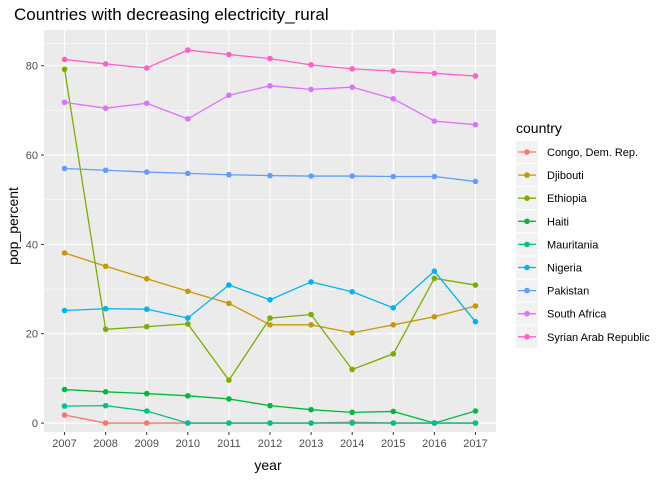  Describe the element at coordinates (268, 465) in the screenshot. I see `x-axis-title: year` at that location.